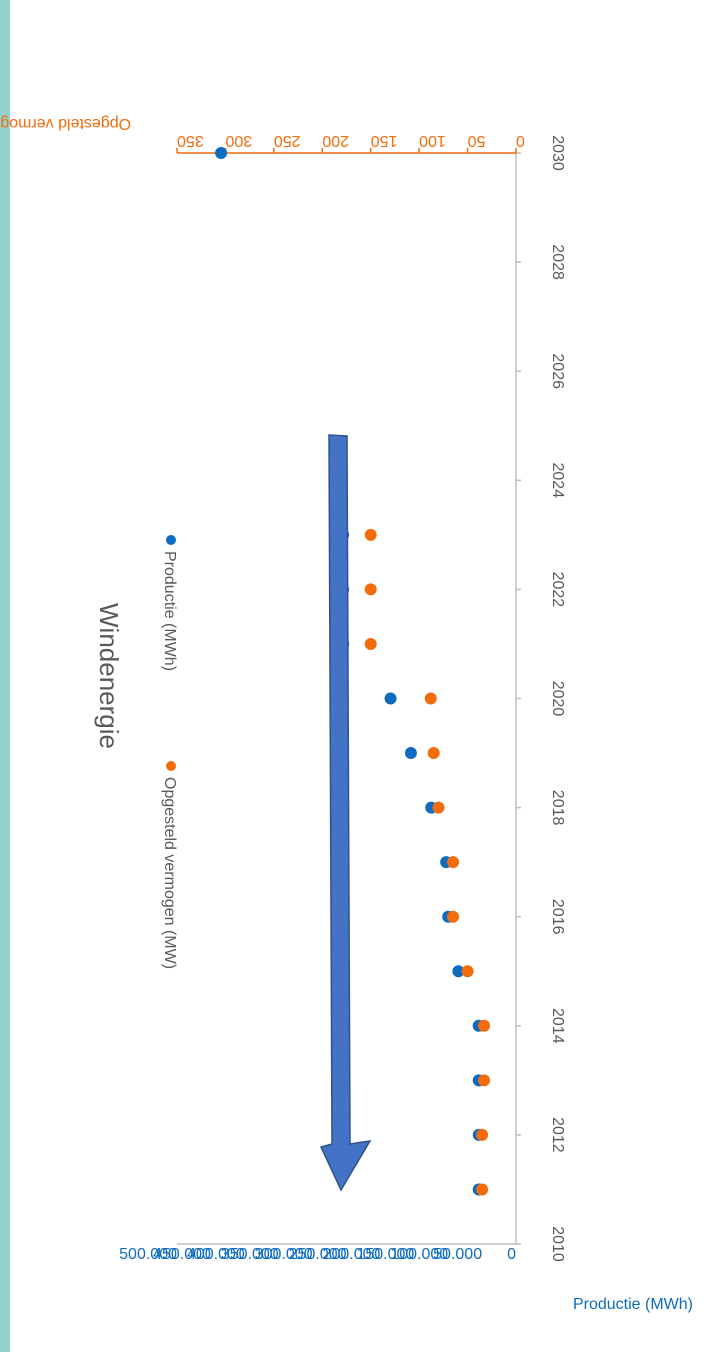  Describe the element at coordinates (335, 140) in the screenshot. I see `right-y-tick-label: 200` at that location.